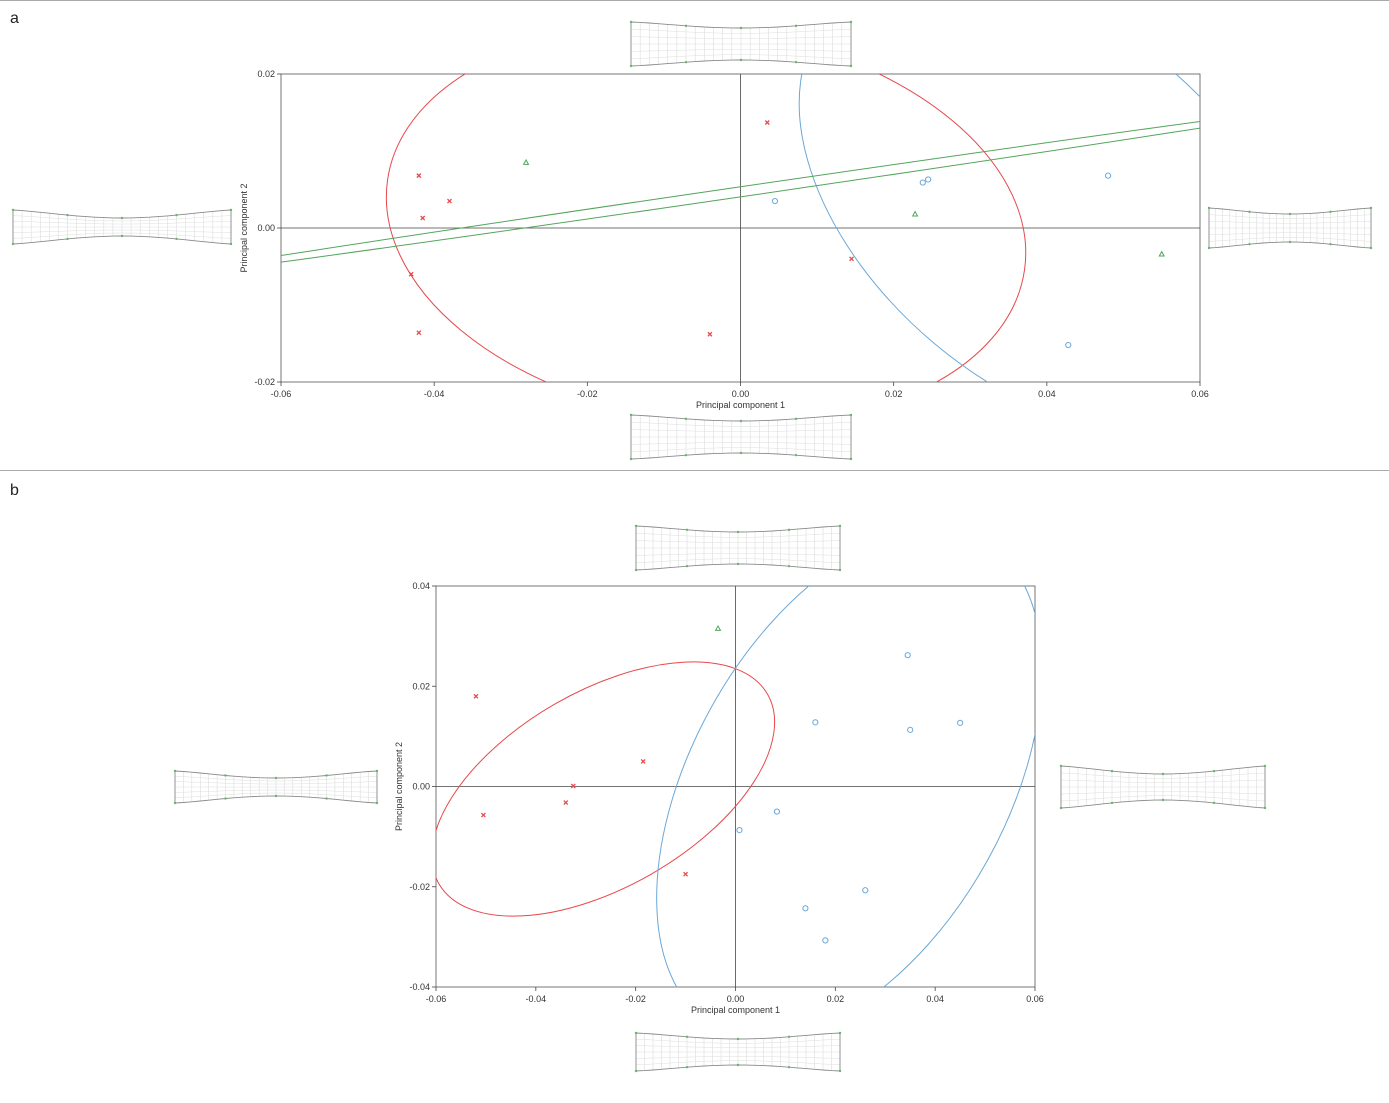 Image resolution: width=1389 pixels, height=1103 pixels. Describe the element at coordinates (14, 18) in the screenshot. I see `panel-label-a: a` at that location.